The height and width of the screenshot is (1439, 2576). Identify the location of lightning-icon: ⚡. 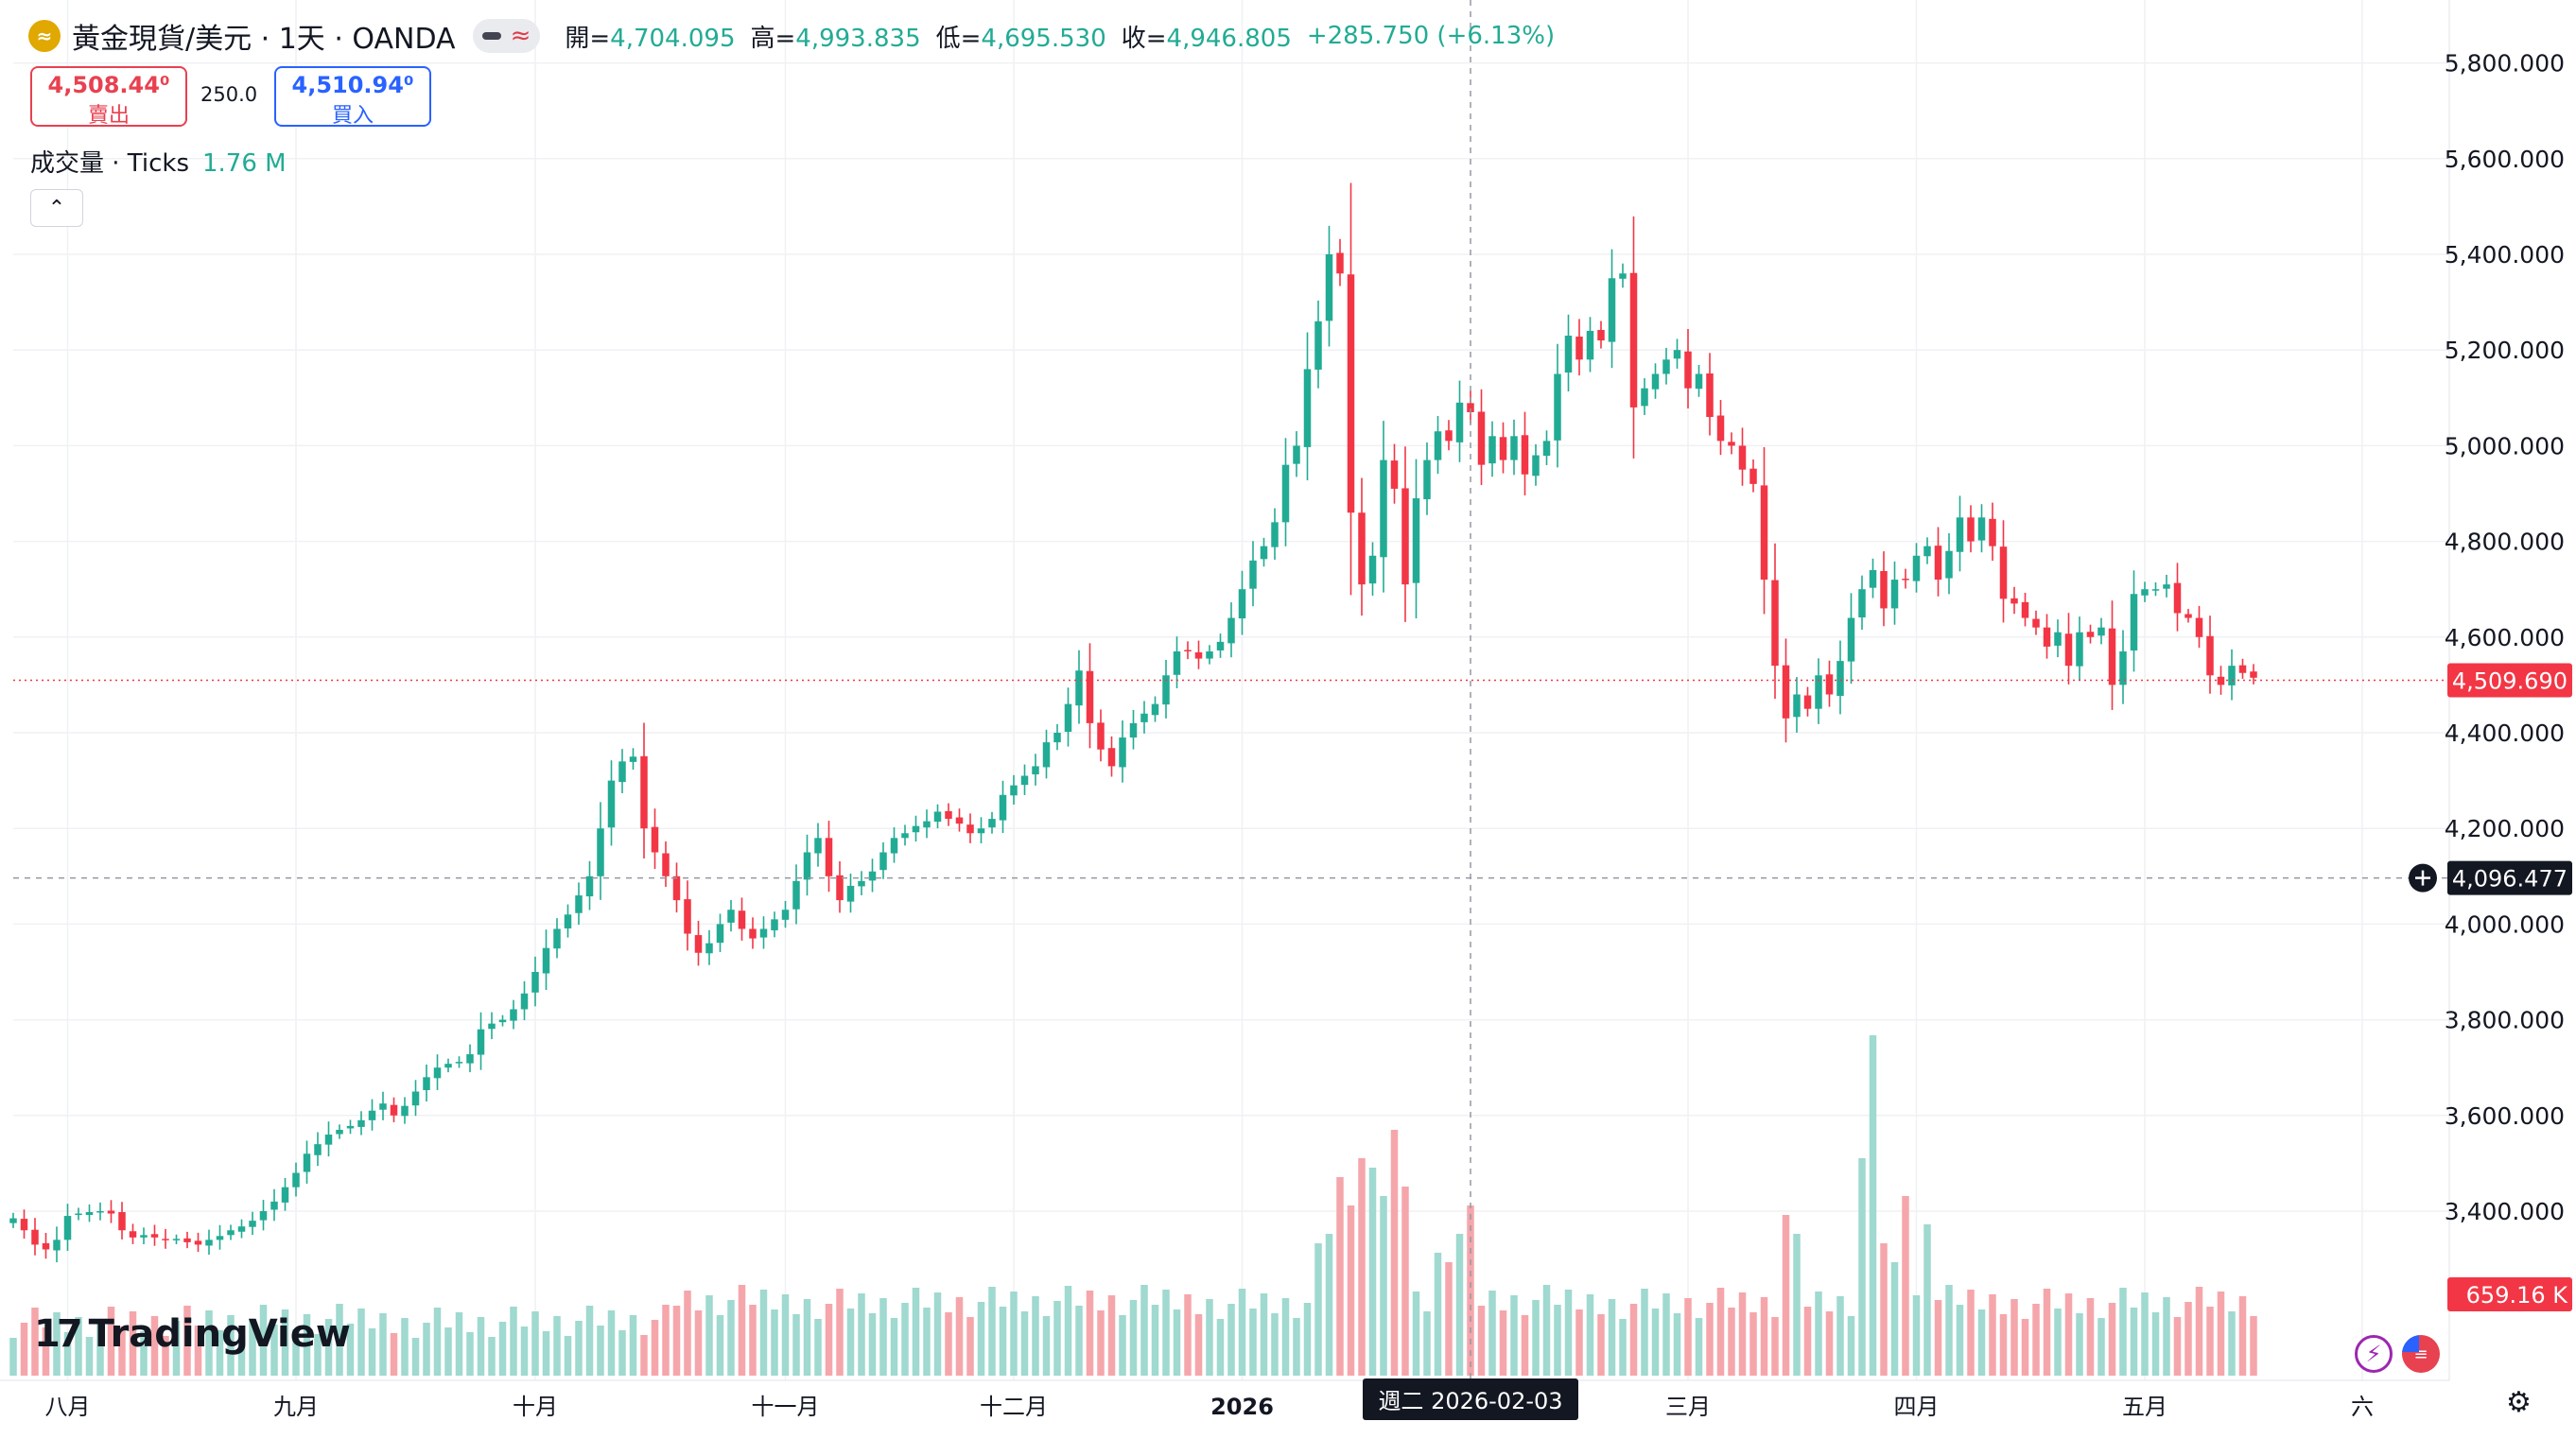
(2374, 1354).